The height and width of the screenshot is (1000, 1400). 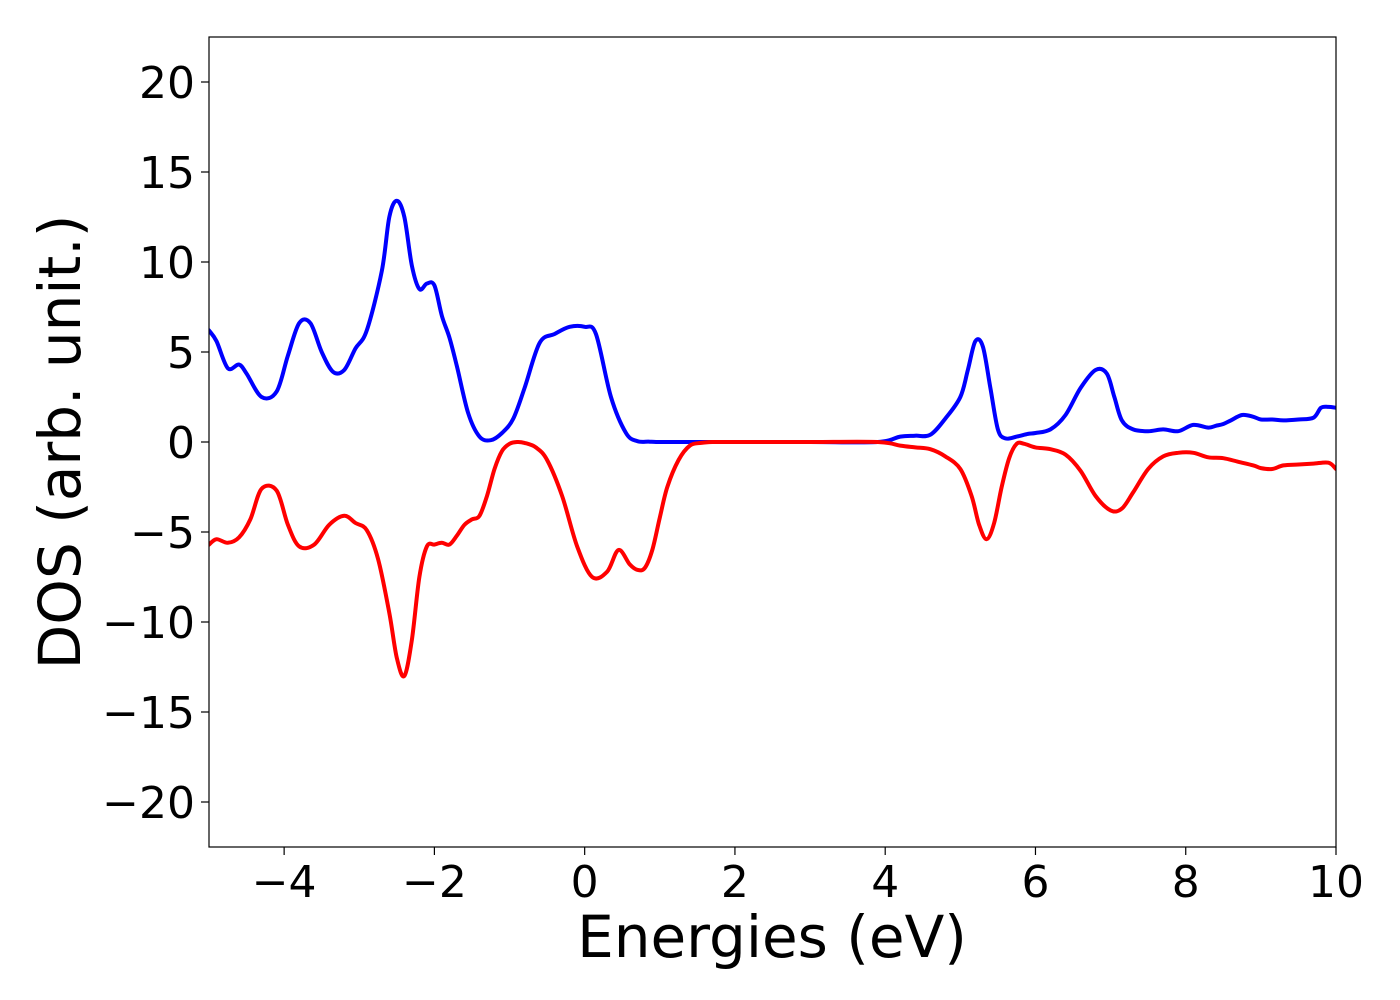 What do you see at coordinates (434, 882) in the screenshot?
I see `x-tick-label: −2` at bounding box center [434, 882].